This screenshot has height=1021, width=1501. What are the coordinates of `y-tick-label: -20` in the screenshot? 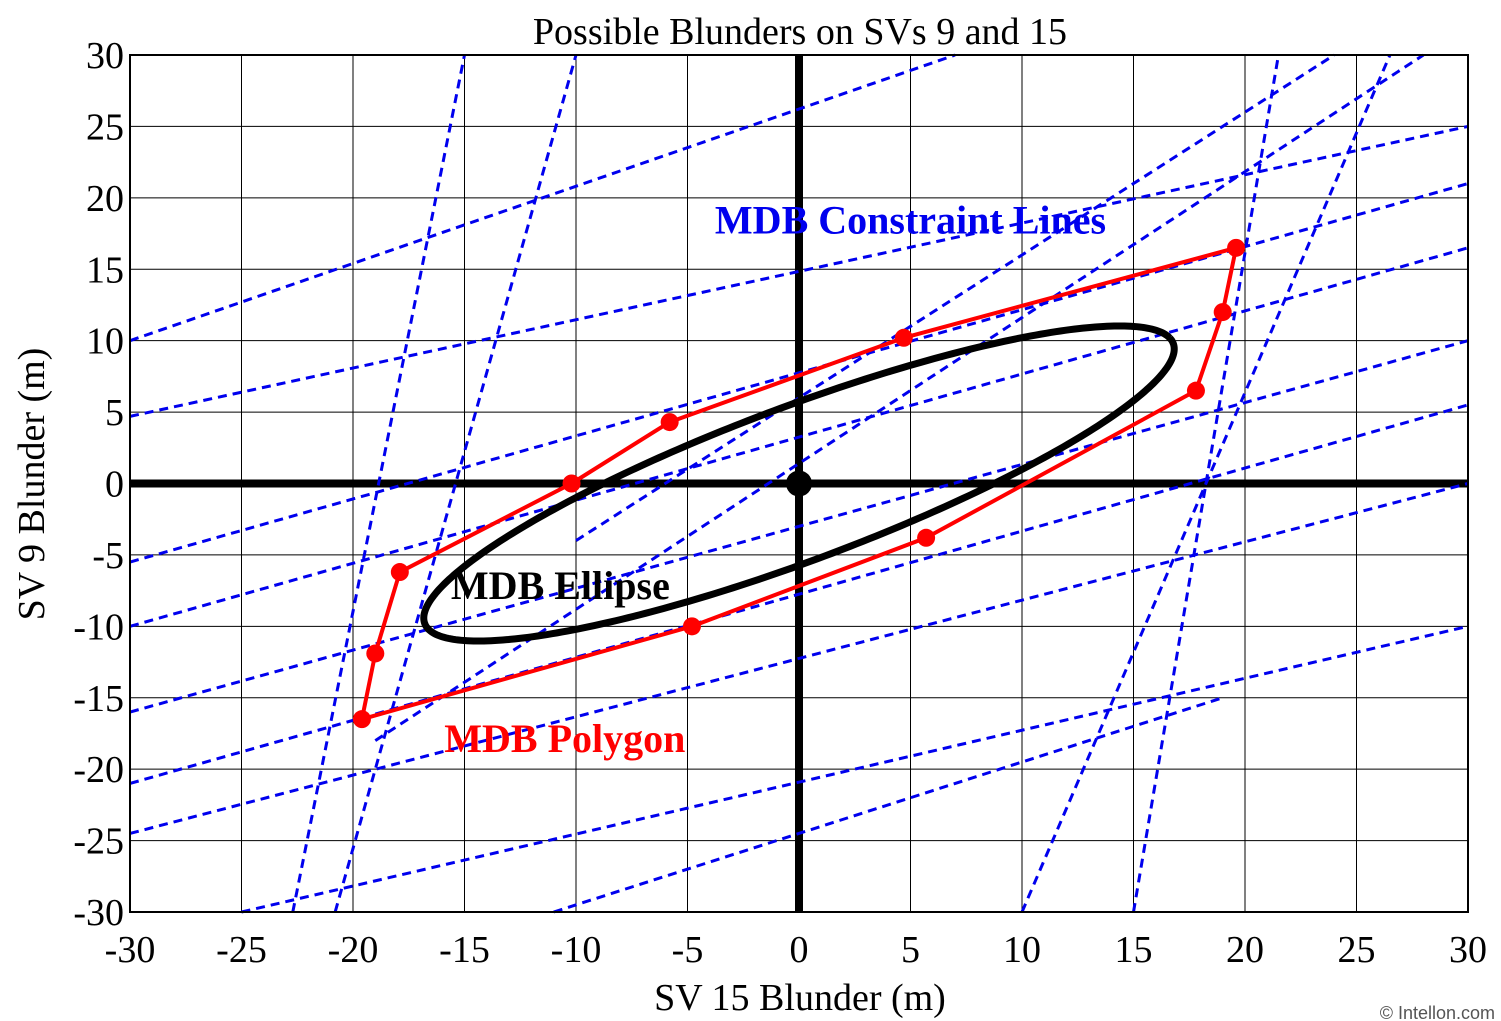 It's located at (98, 770).